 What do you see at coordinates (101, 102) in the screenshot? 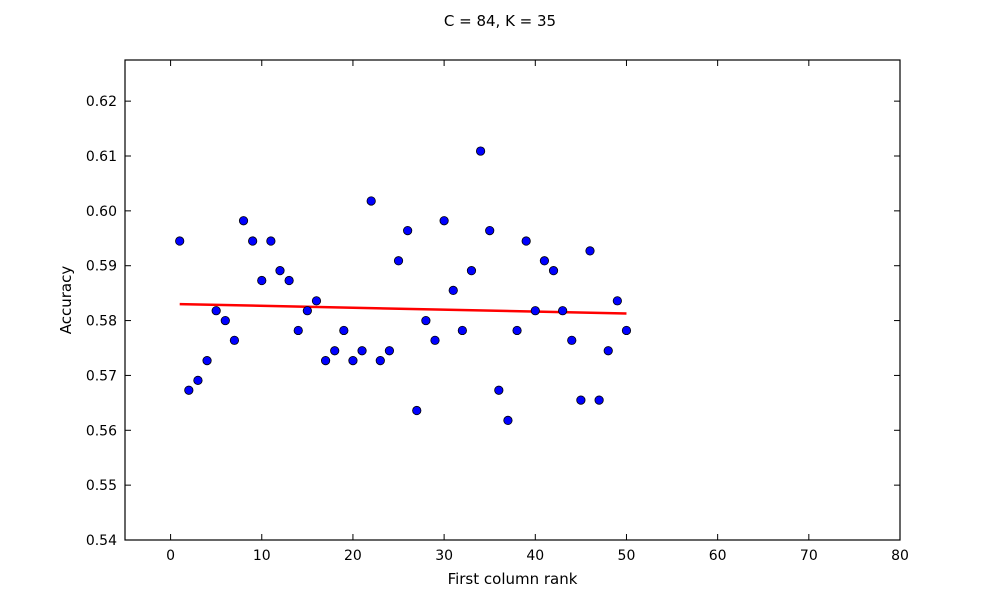
I see `y-tick-label: 0.62` at bounding box center [101, 102].